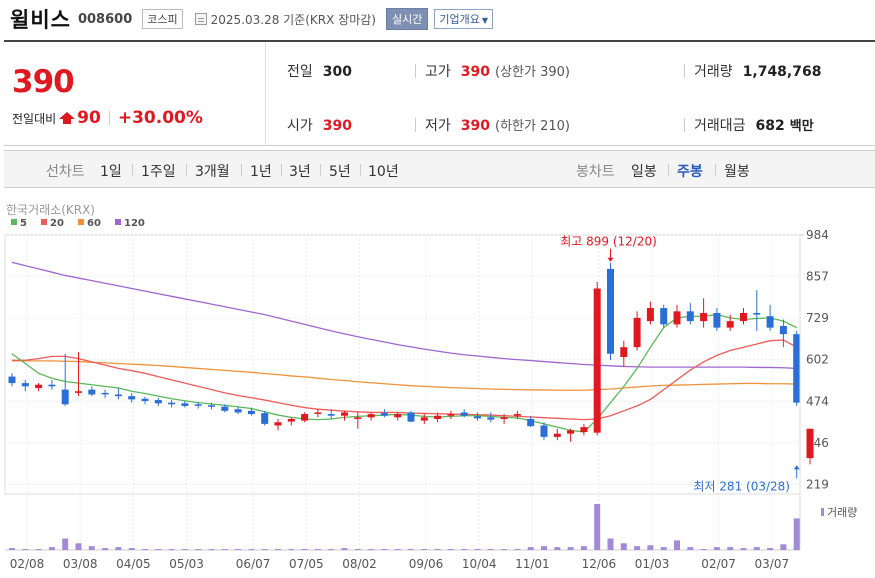 This screenshot has width=875, height=578. I want to click on x-tick-label: 01/03, so click(652, 564).